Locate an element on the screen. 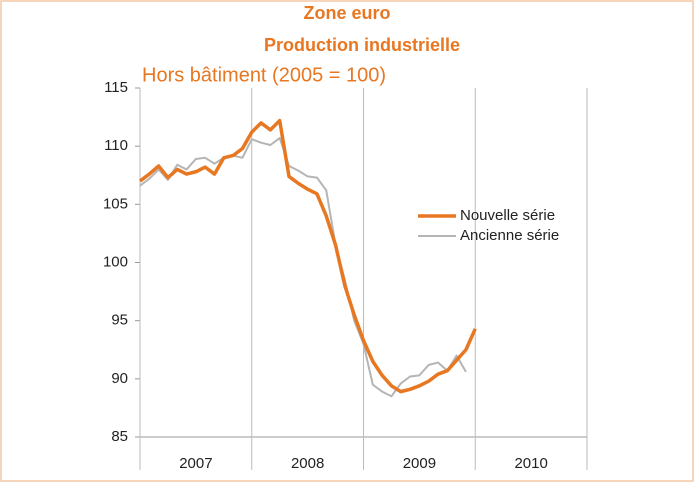 The width and height of the screenshot is (695, 483). chart-subtitle: Production industrielle is located at coordinates (362, 45).